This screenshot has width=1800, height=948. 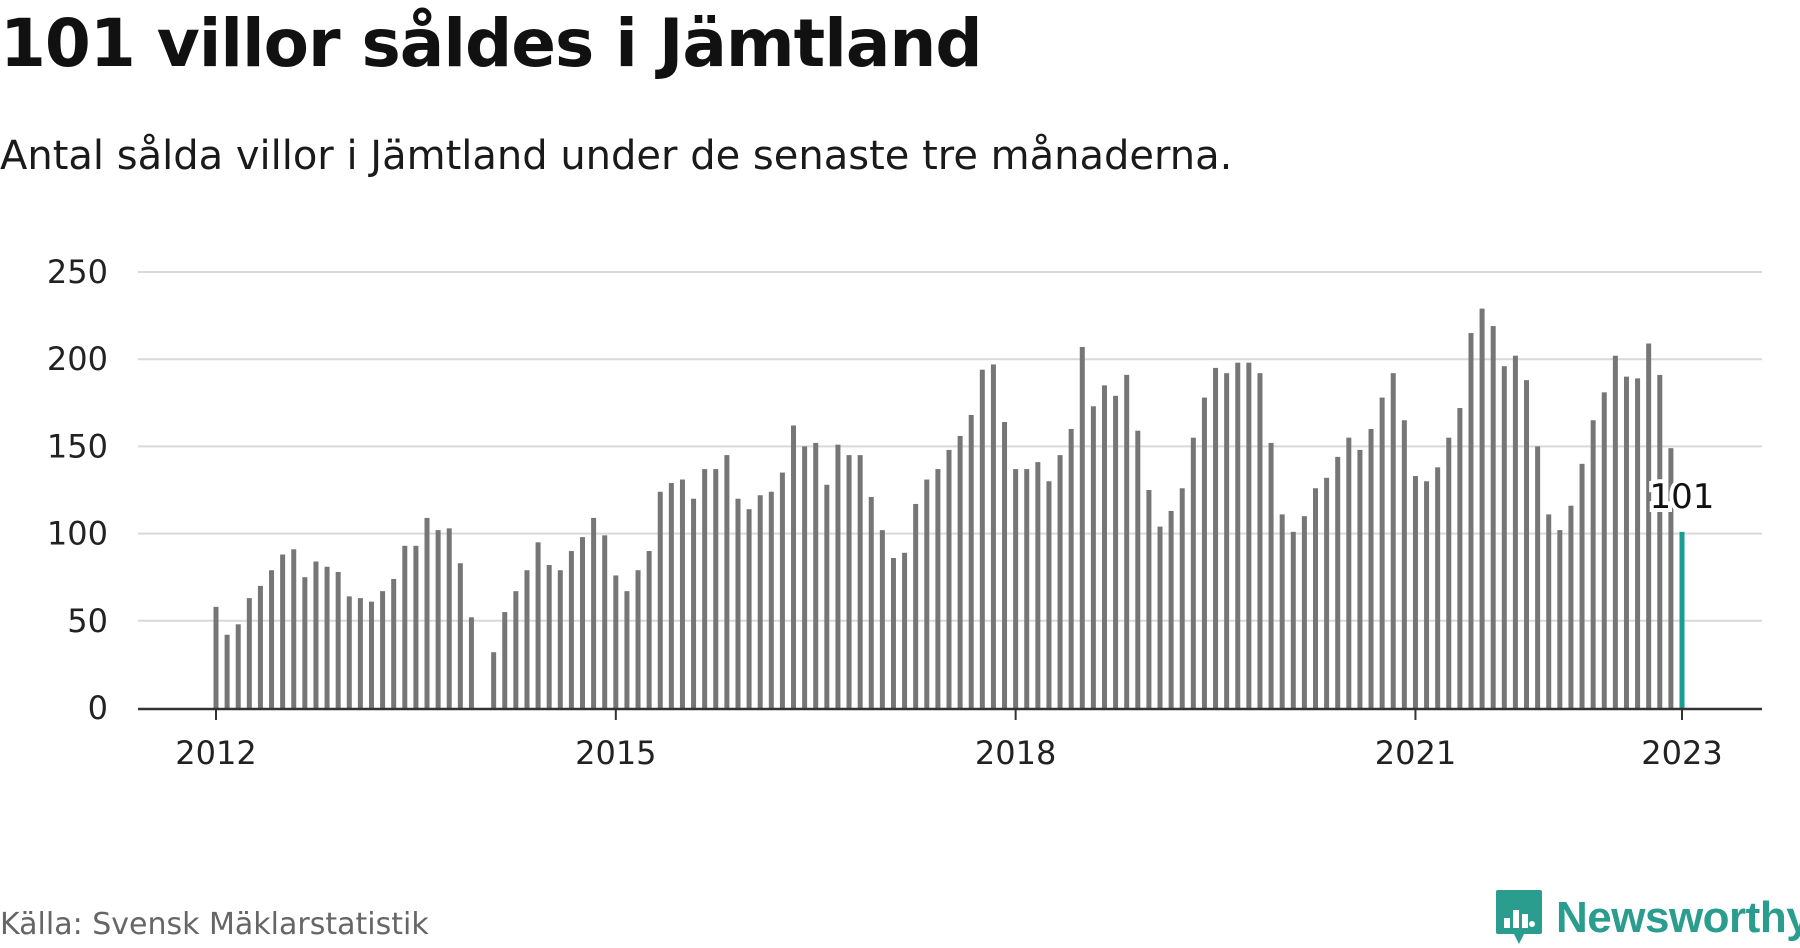 I want to click on y-axis-ticks: 0 50 100 150 200 250, so click(x=77, y=490).